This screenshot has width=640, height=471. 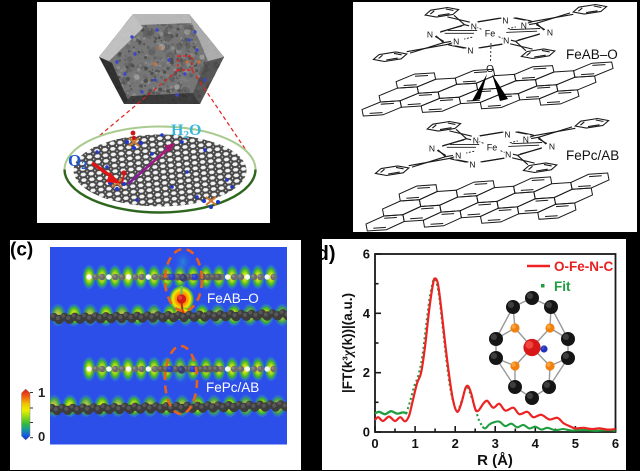 I want to click on svg-text: 3, so click(x=495, y=443).